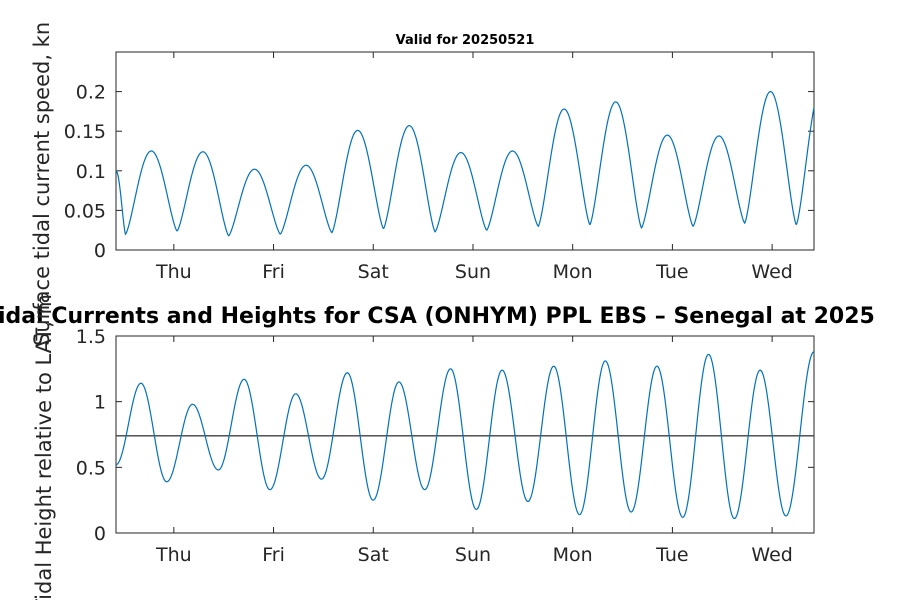 This screenshot has width=900, height=600. I want to click on tidal-height-y-tick-label: 0, so click(100, 534).